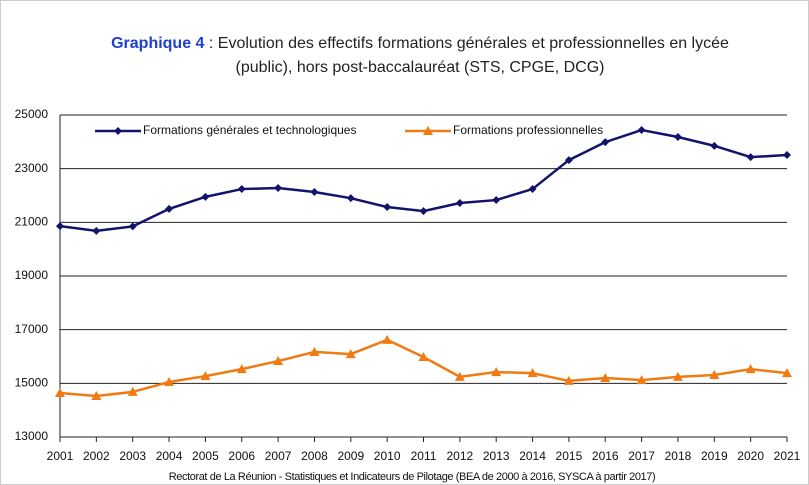 Image resolution: width=809 pixels, height=485 pixels. What do you see at coordinates (714, 456) in the screenshot?
I see `x-tick-label: 2019` at bounding box center [714, 456].